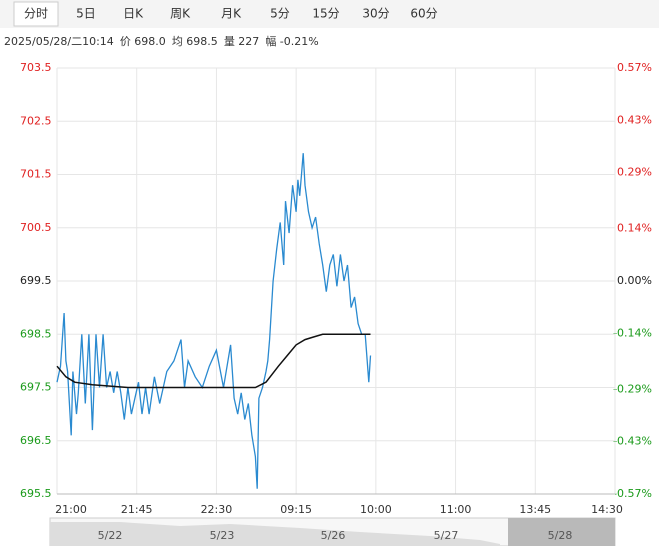 The height and width of the screenshot is (550, 659). I want to click on navigator-date: 5/26, so click(333, 535).